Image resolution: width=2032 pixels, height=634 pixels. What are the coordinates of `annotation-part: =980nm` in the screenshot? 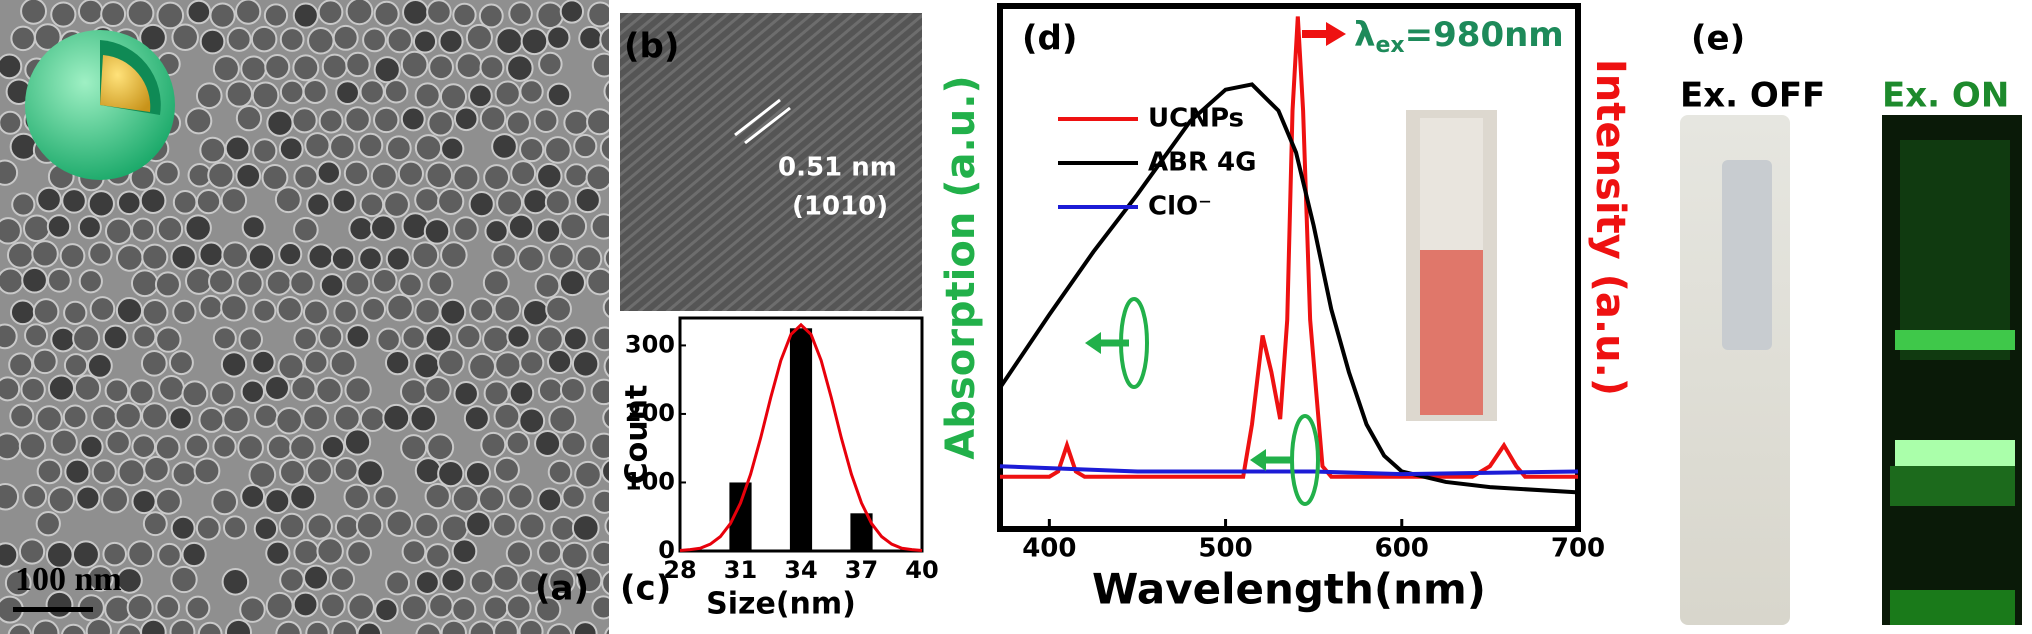 It's located at (1484, 35).